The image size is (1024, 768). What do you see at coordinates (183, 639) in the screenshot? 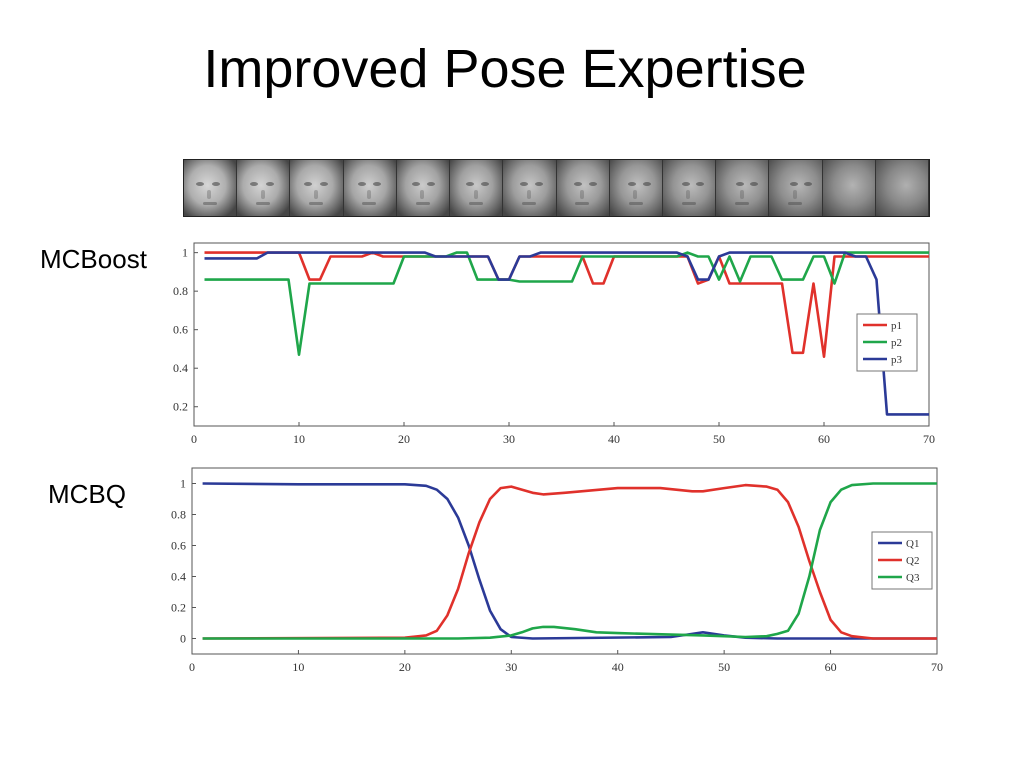
I see `y-tick-label: 0` at bounding box center [183, 639].